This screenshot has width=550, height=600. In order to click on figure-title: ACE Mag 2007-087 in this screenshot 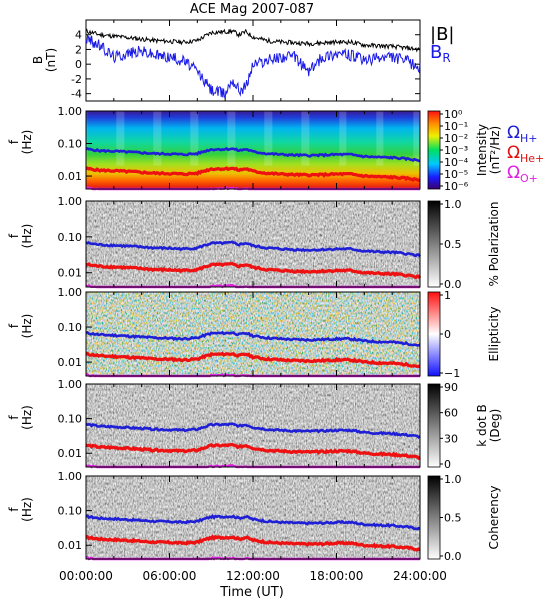, I will do `click(252, 9)`.